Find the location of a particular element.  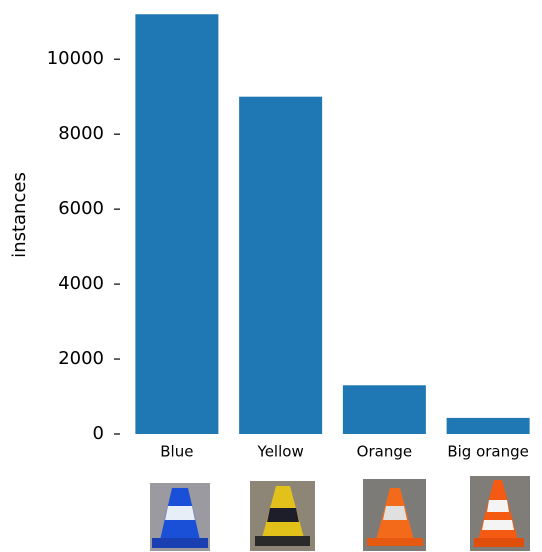

x-tick-label: Big orange is located at coordinates (488, 452).